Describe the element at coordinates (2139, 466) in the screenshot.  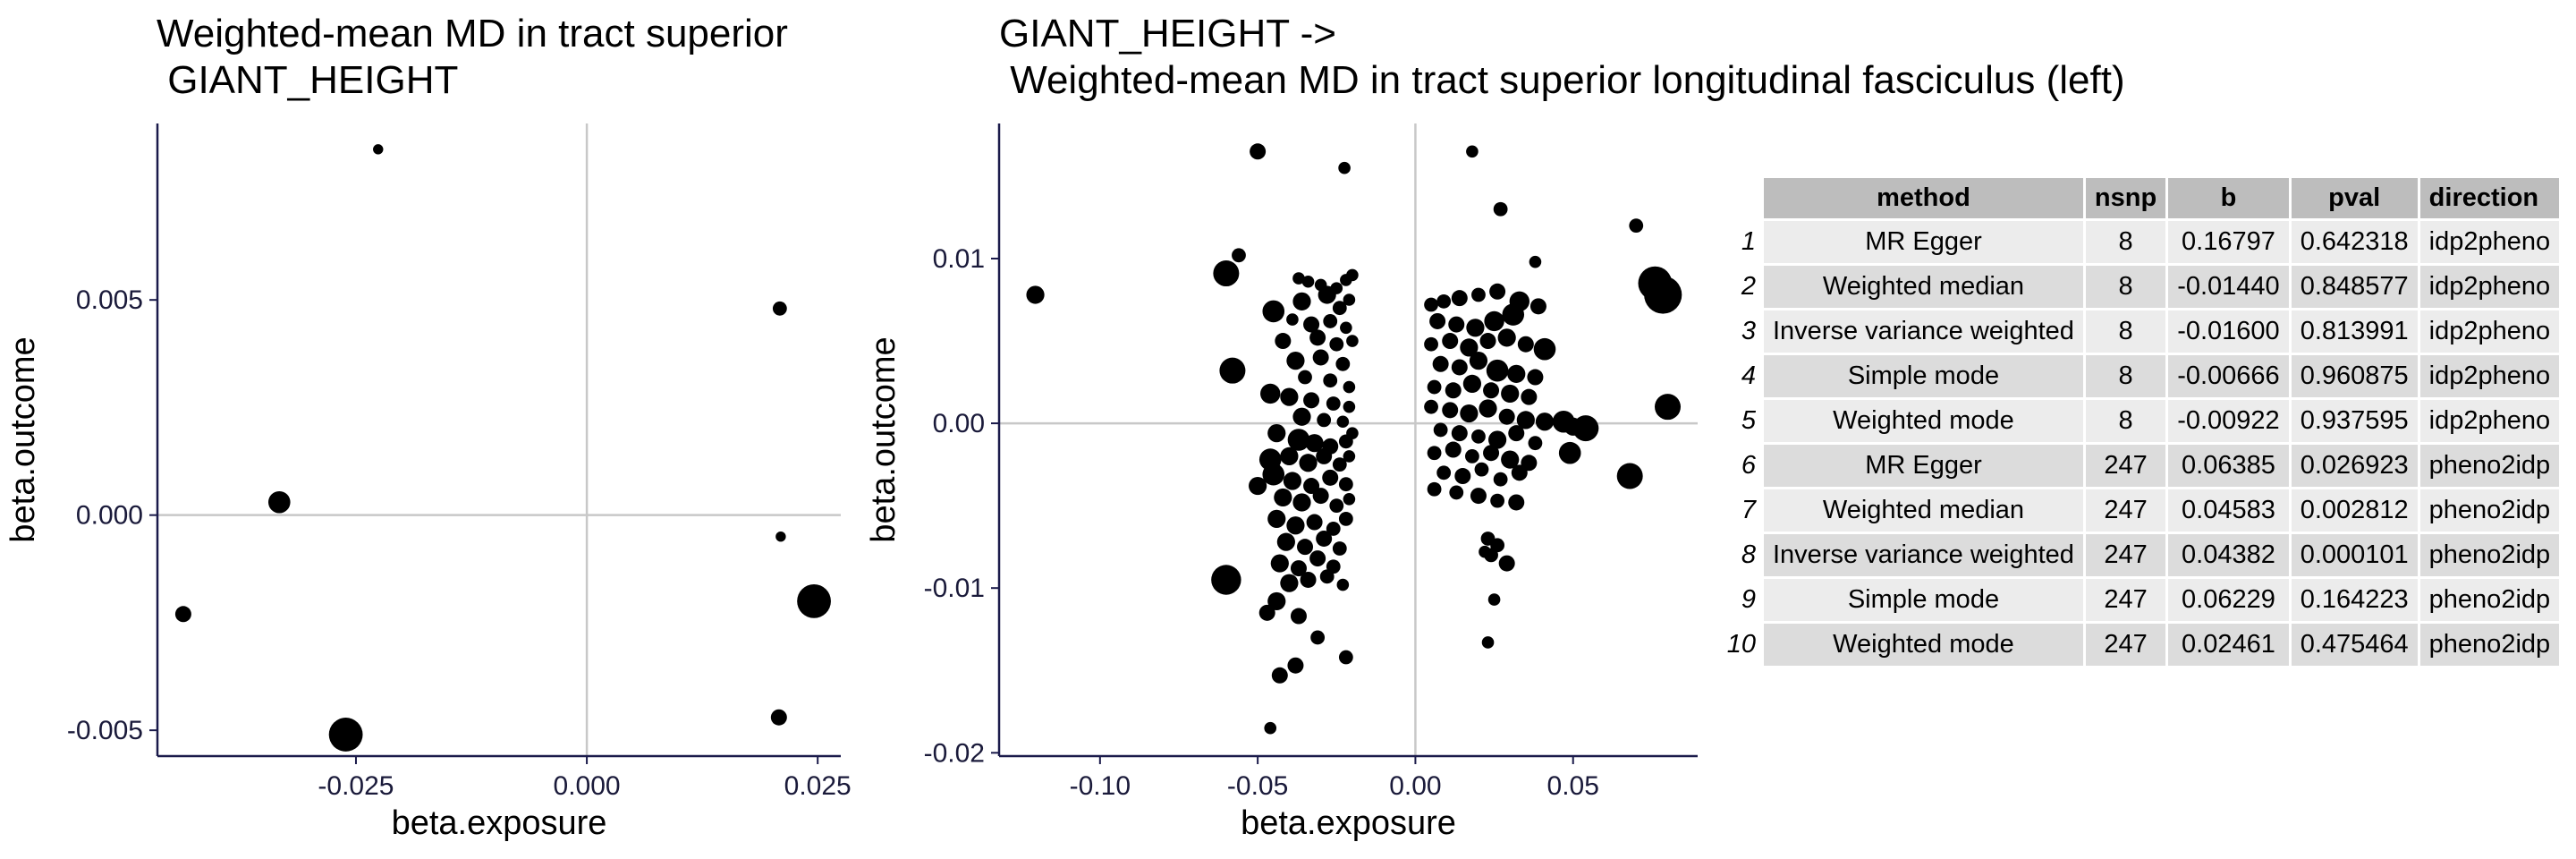
I see `table-row: 6 MR Egger 247 0.06385 0.026923 pheno2idp` at that location.